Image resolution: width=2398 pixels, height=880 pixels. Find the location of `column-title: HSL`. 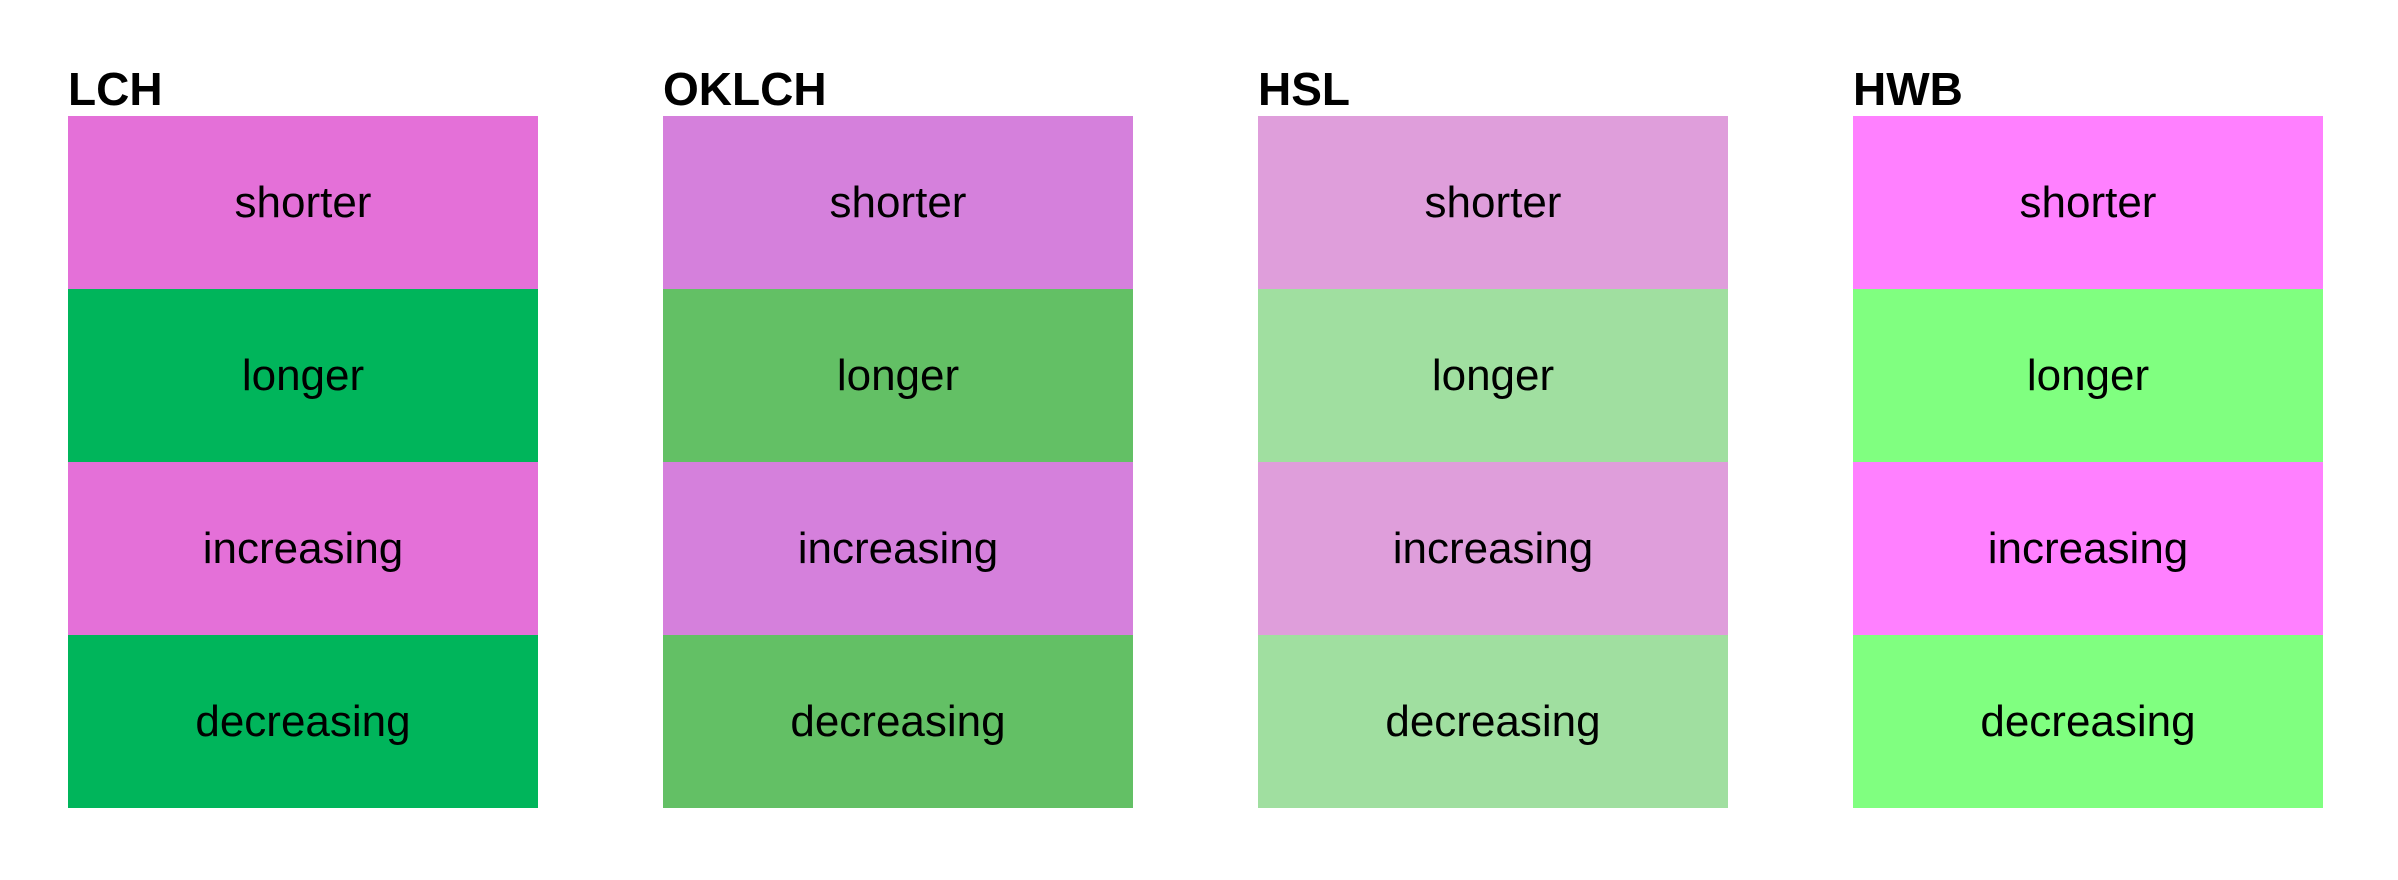

column-title: HSL is located at coordinates (1304, 89).